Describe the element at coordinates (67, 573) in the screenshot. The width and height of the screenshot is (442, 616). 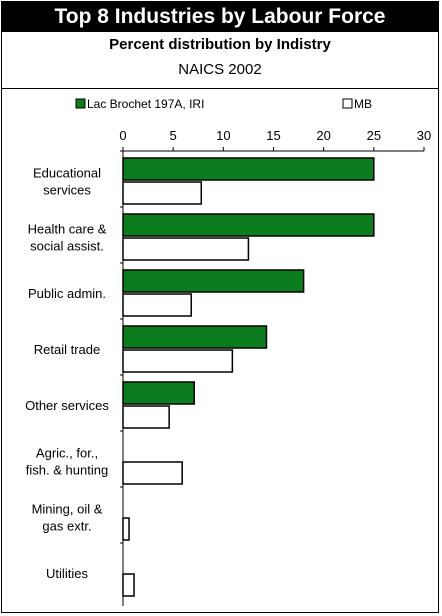
I see `category-label: Utilities` at that location.